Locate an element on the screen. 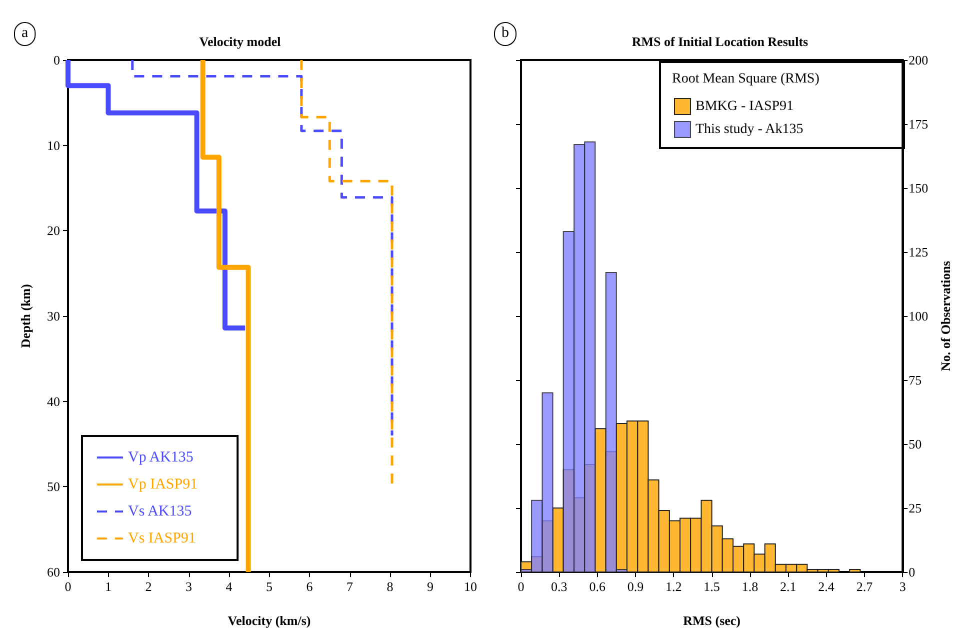  x-tick-label: 1.8 is located at coordinates (750, 586).